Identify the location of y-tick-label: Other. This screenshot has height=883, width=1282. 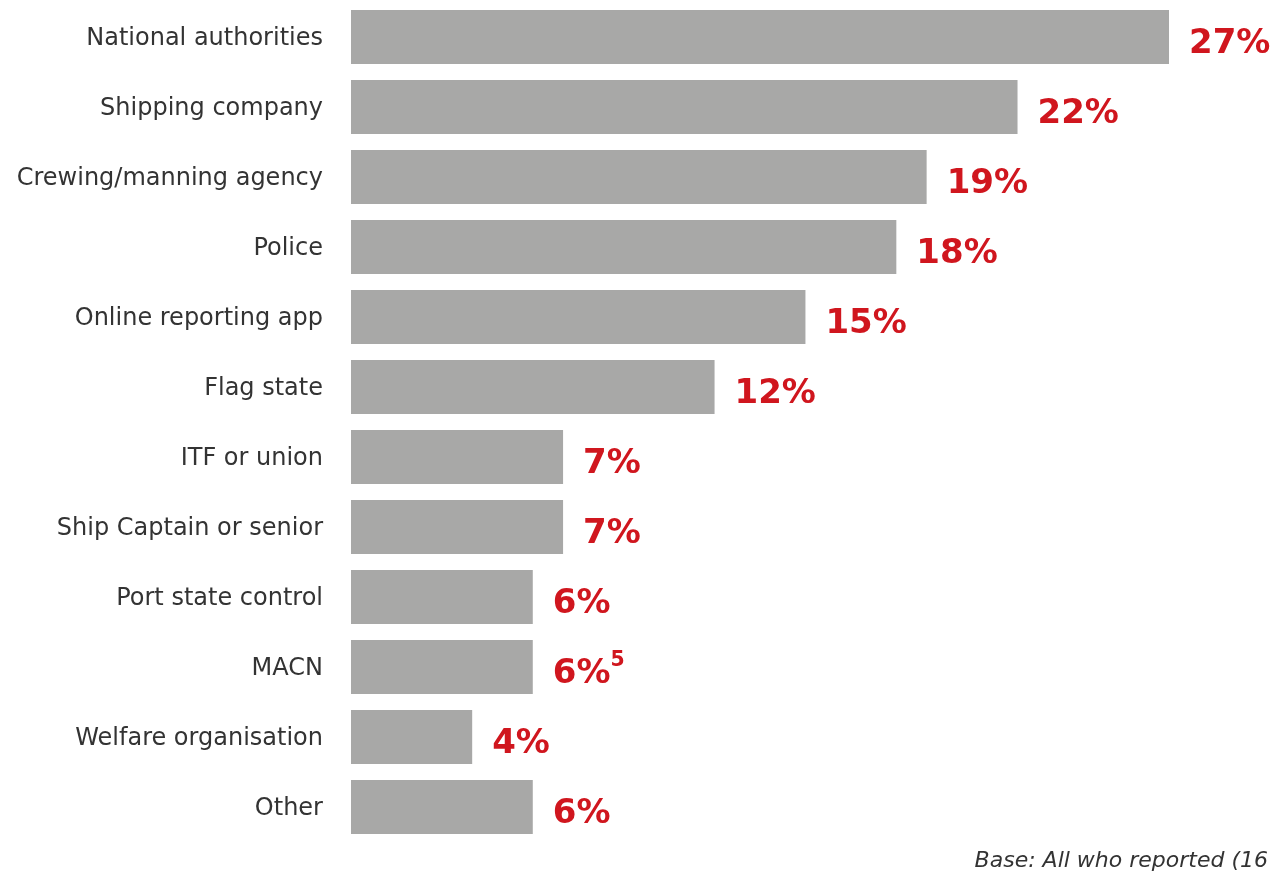
(289, 807).